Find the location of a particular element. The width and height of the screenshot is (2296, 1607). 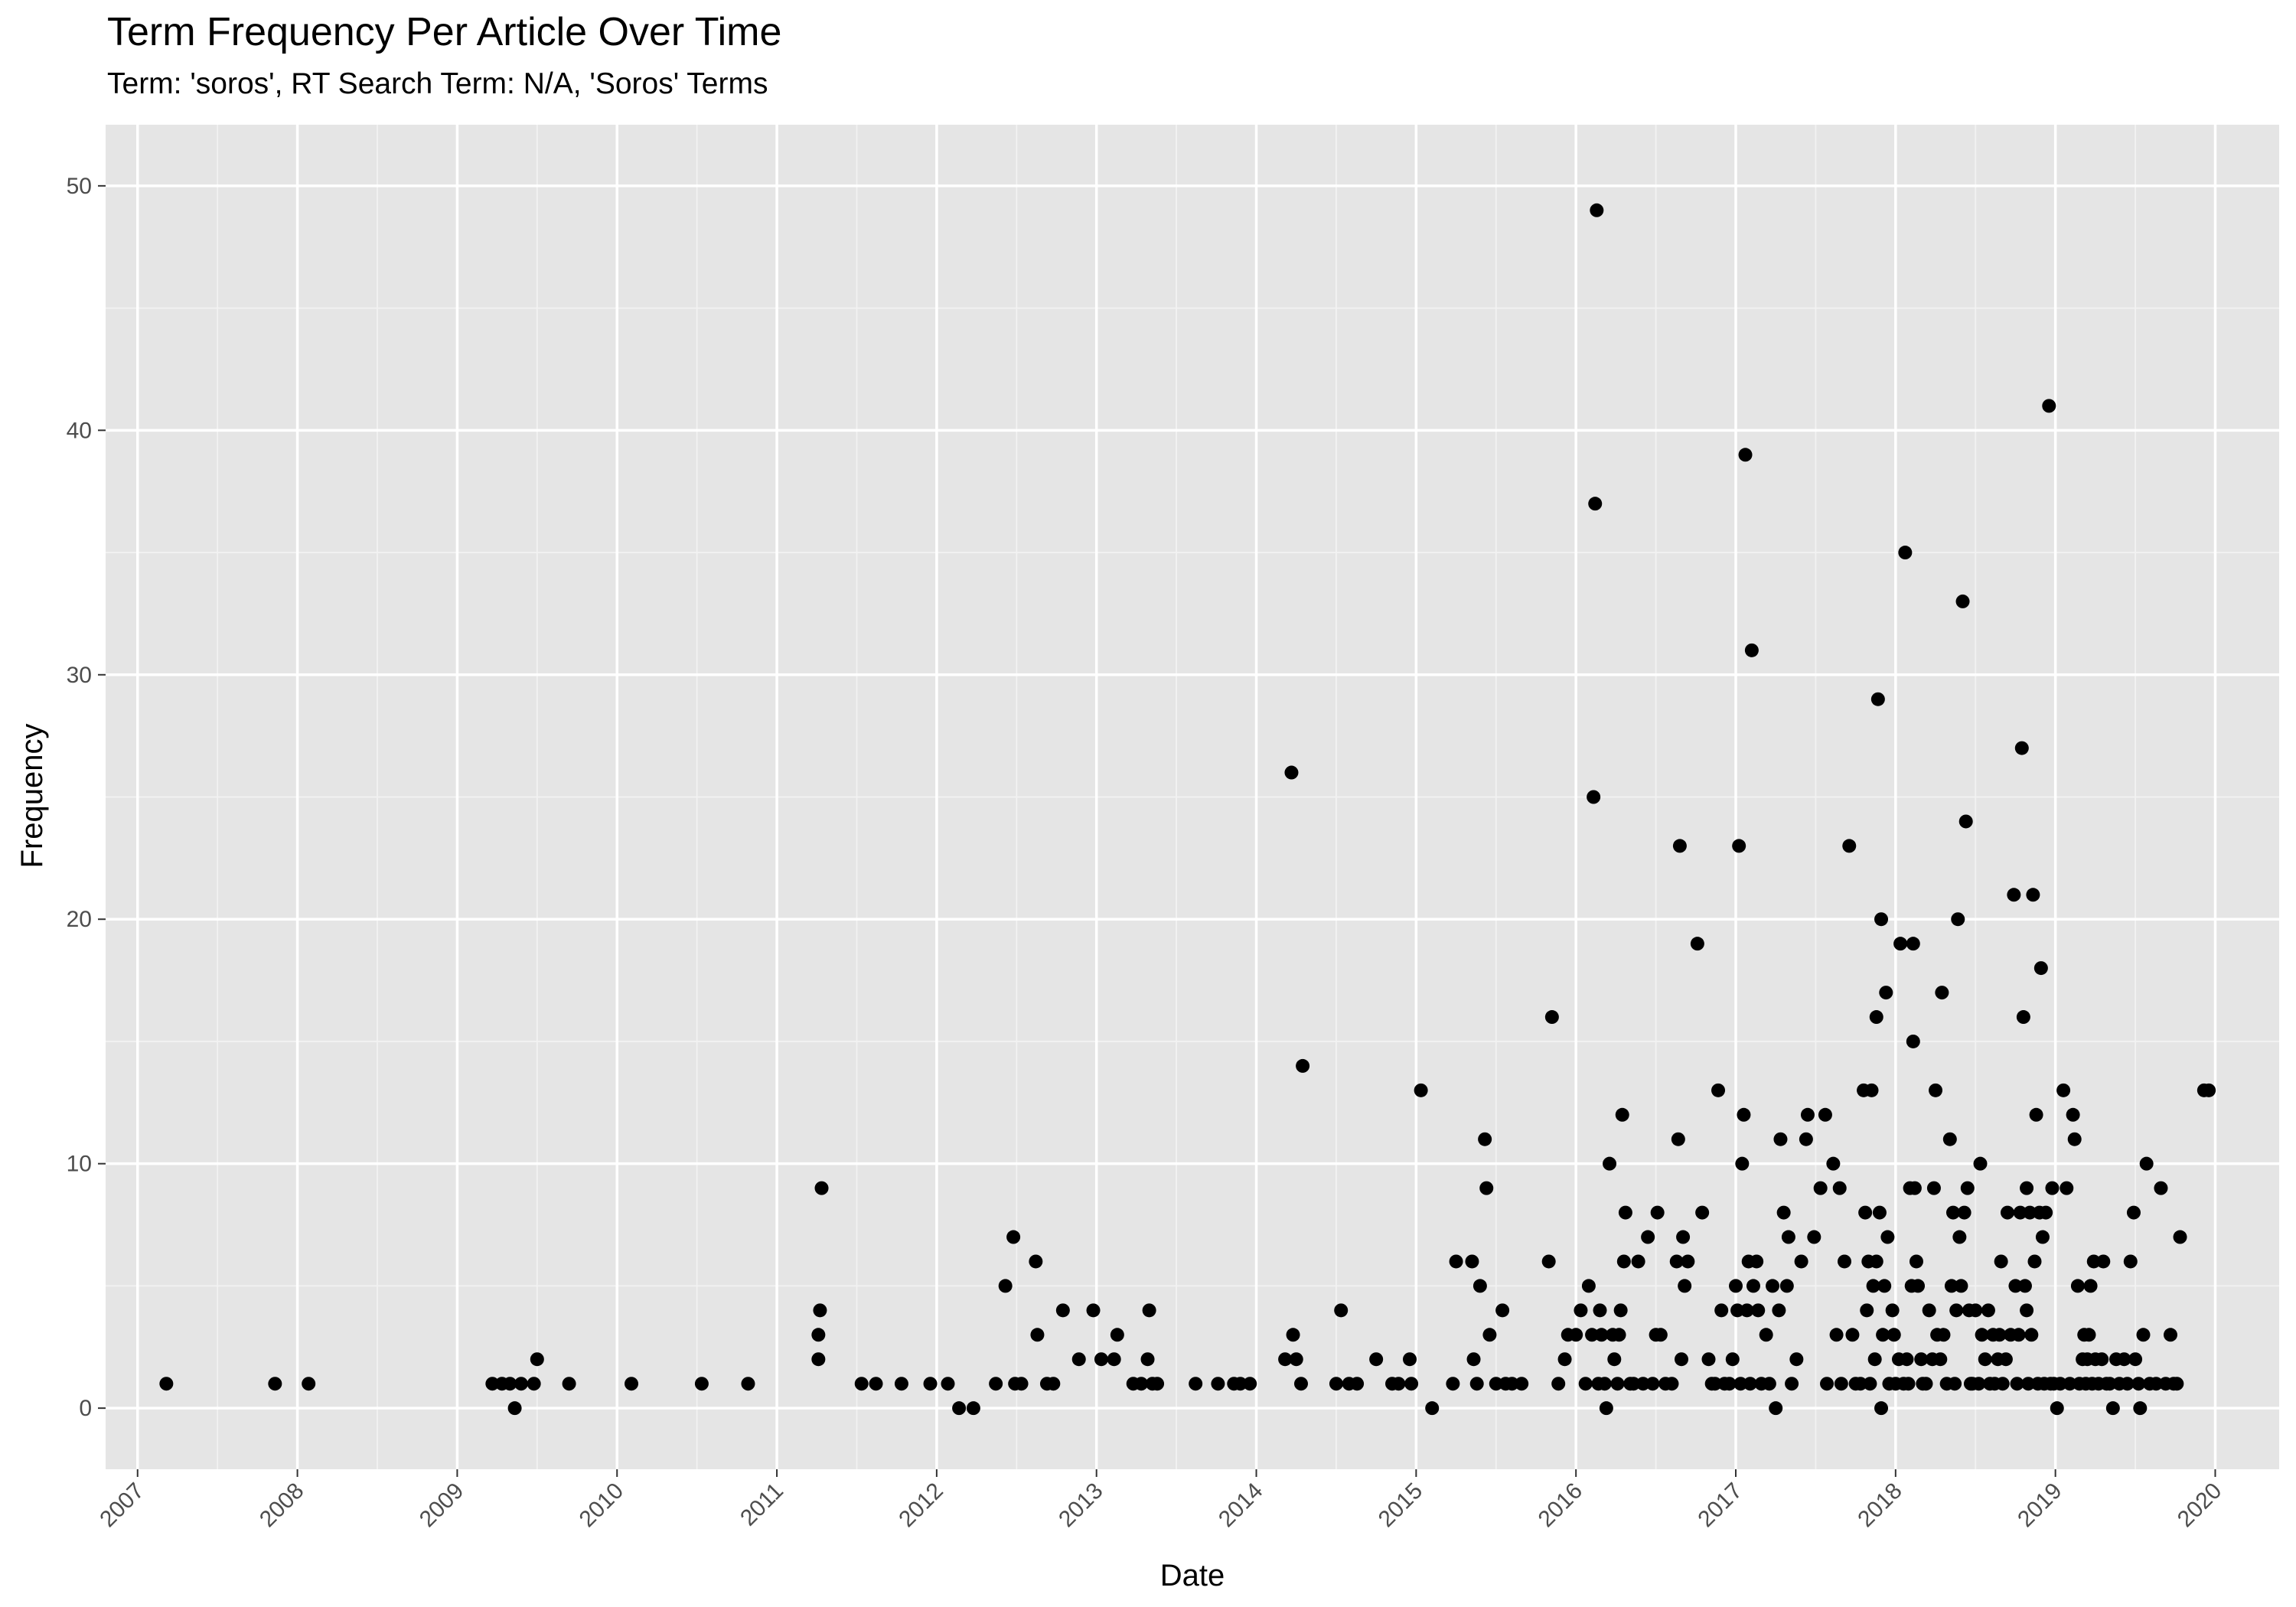

x-tick-label: 2013 is located at coordinates (1081, 1505).